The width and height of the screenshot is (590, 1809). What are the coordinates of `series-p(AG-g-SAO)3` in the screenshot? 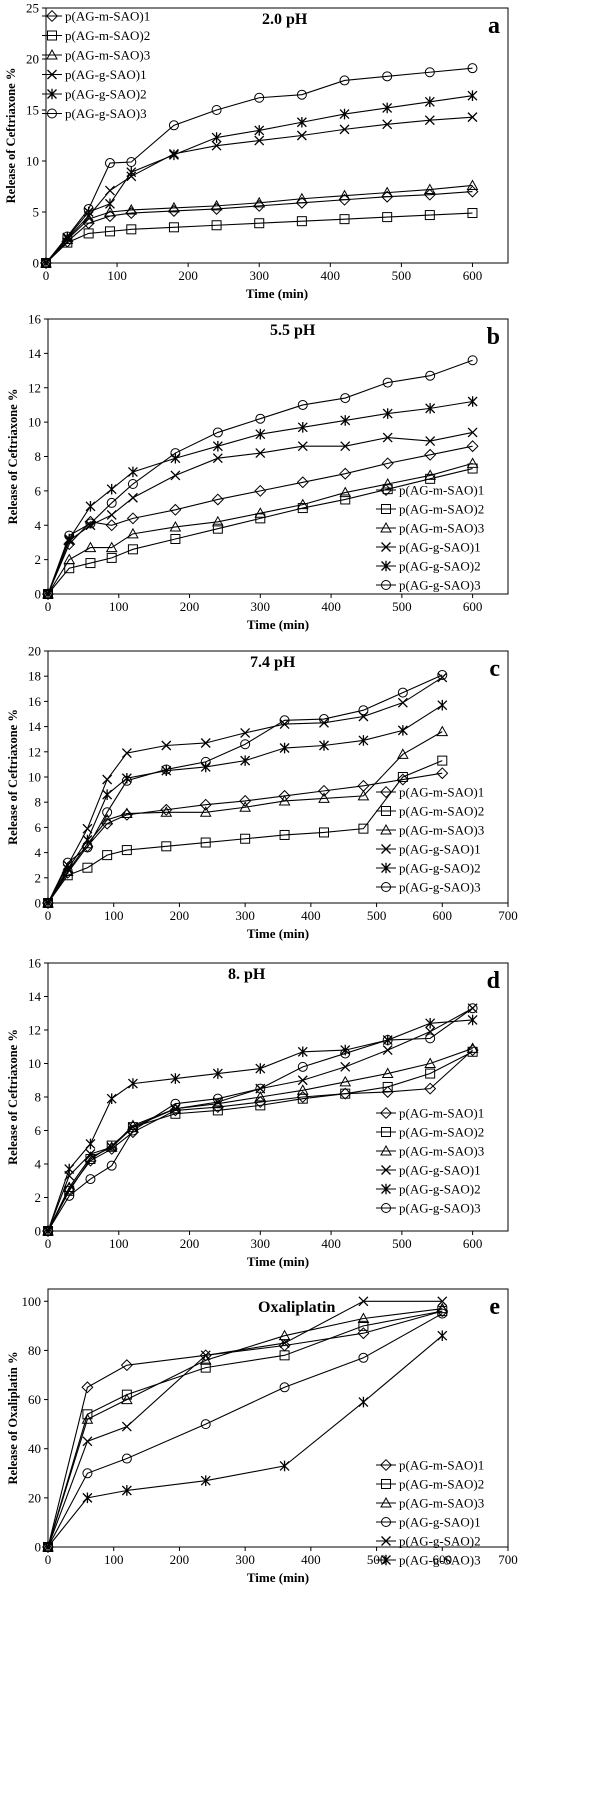 It's located at (260, 477).